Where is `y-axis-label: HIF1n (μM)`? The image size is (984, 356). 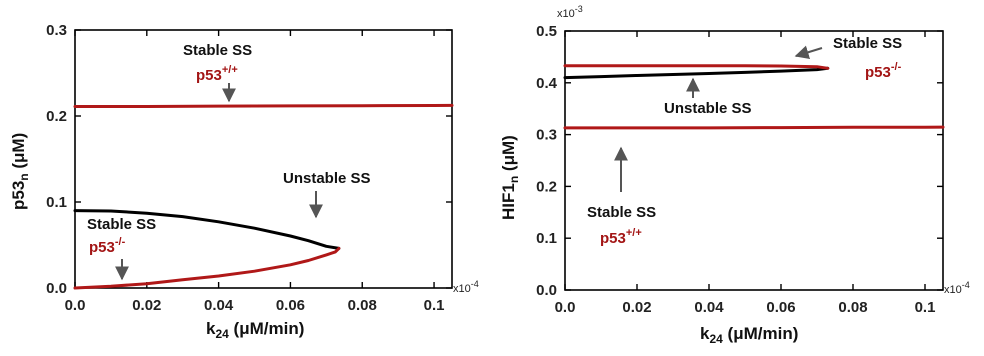
y-axis-label: HIF1n (μM) is located at coordinates (510, 177).